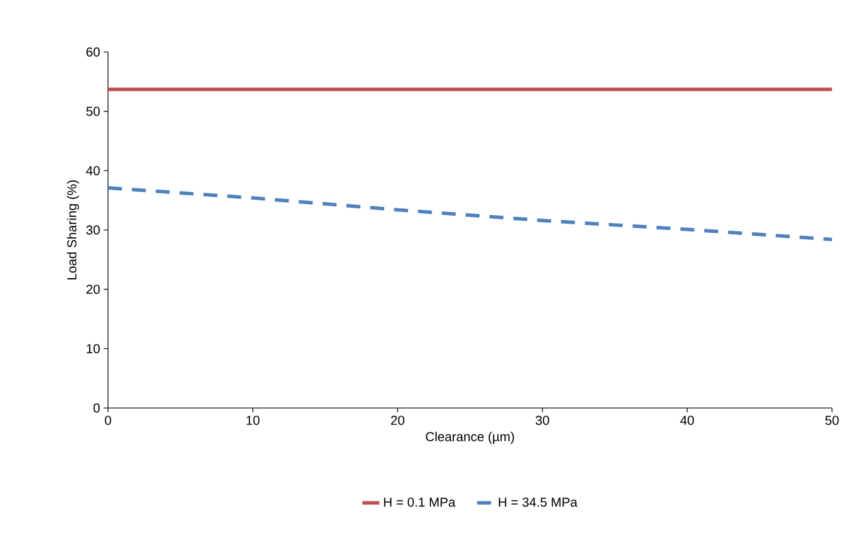 The image size is (846, 551). I want to click on y-tick-label: 40, so click(93, 171).